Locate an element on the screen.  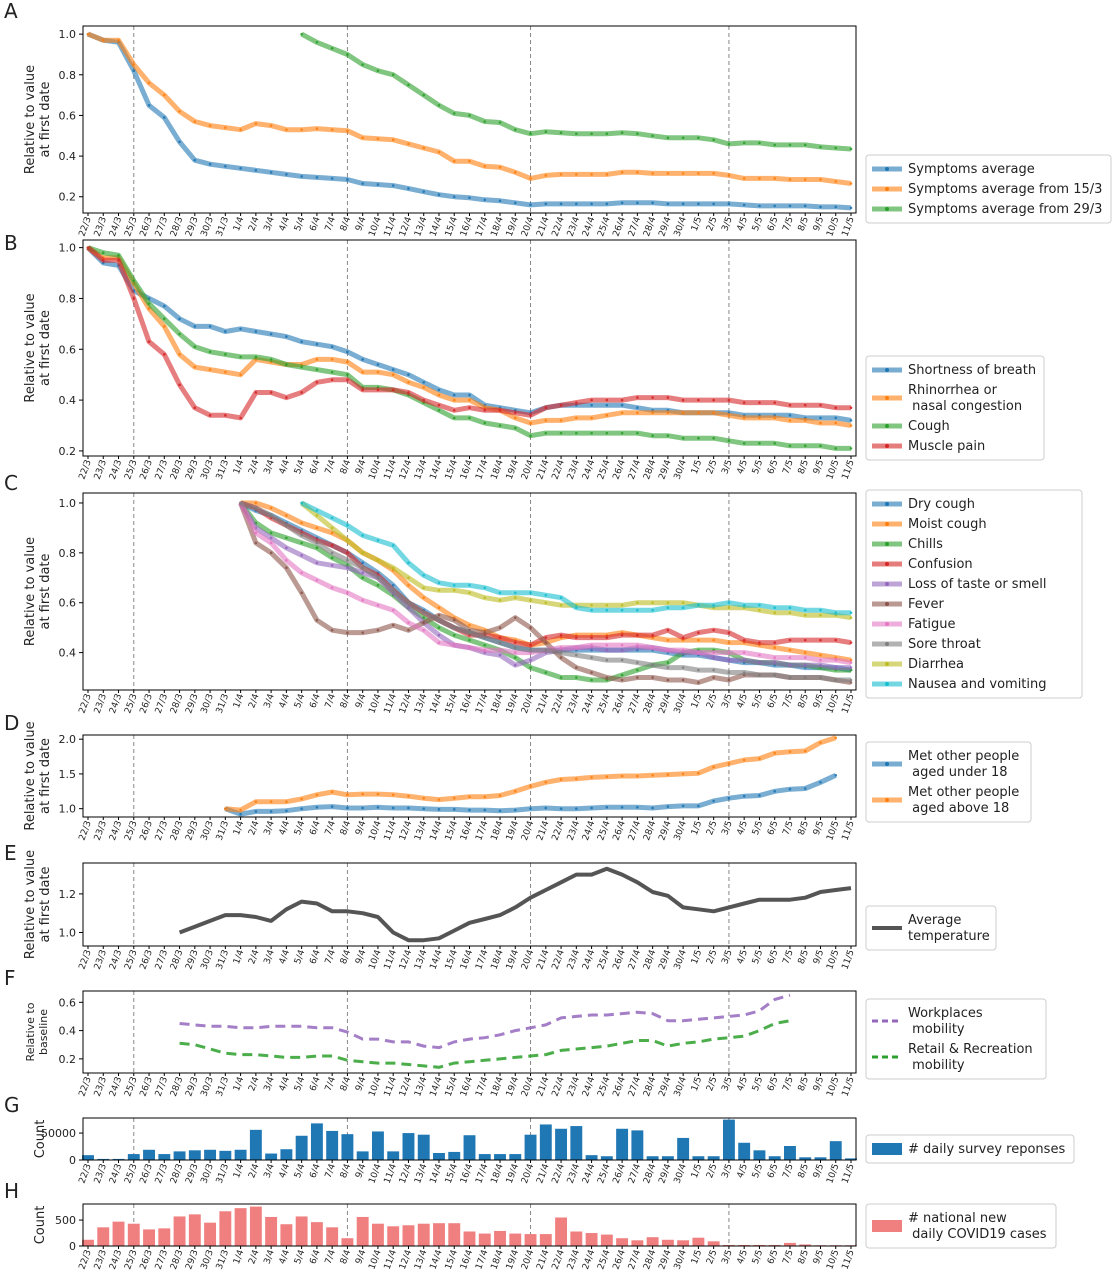
x-tick-label: 27/4 is located at coordinates (635, 1173).